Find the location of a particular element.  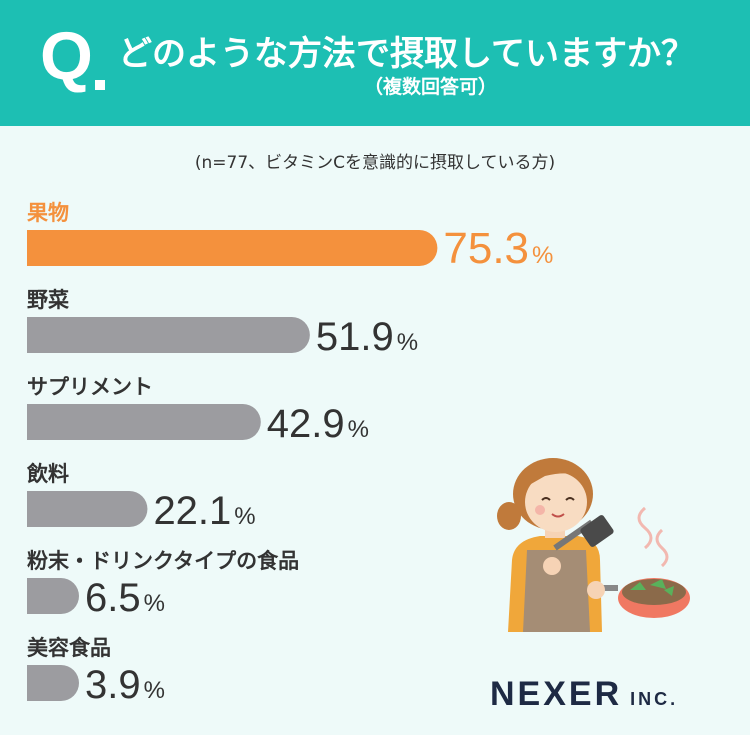

company-logo: NEXER INC. is located at coordinates (584, 694).